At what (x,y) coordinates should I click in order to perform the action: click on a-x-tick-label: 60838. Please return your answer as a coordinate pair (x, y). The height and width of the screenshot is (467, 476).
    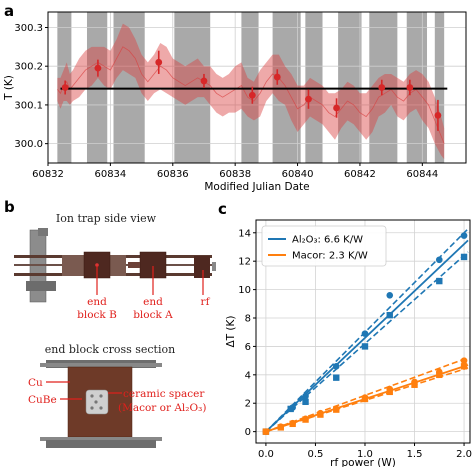
    Looking at the image, I should click on (235, 174).